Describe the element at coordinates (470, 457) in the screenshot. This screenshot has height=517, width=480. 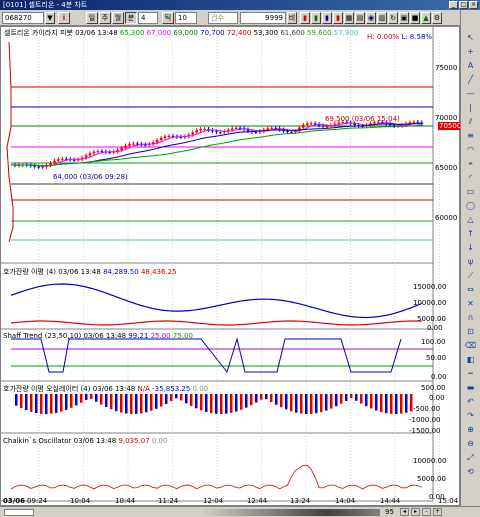
I see `fit-icon: ⤢` at that location.